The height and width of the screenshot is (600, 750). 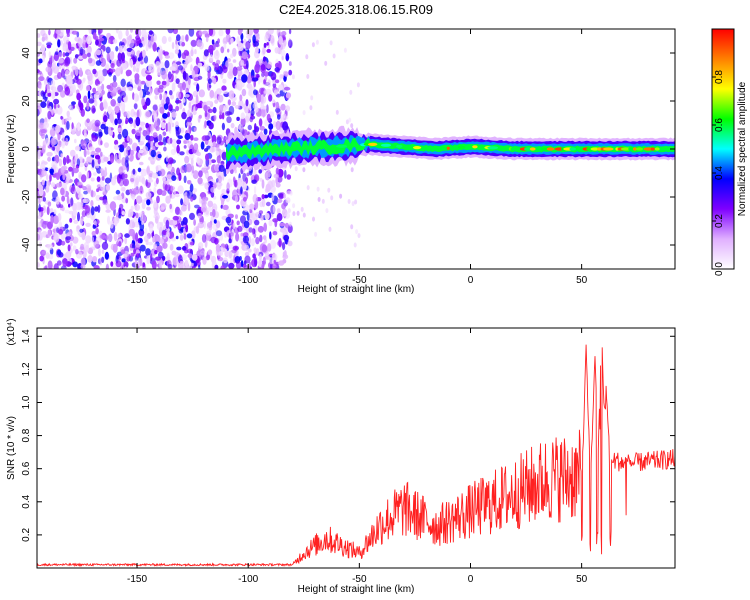 I want to click on snr-y-tick-label: 0.4, so click(x=26, y=501).